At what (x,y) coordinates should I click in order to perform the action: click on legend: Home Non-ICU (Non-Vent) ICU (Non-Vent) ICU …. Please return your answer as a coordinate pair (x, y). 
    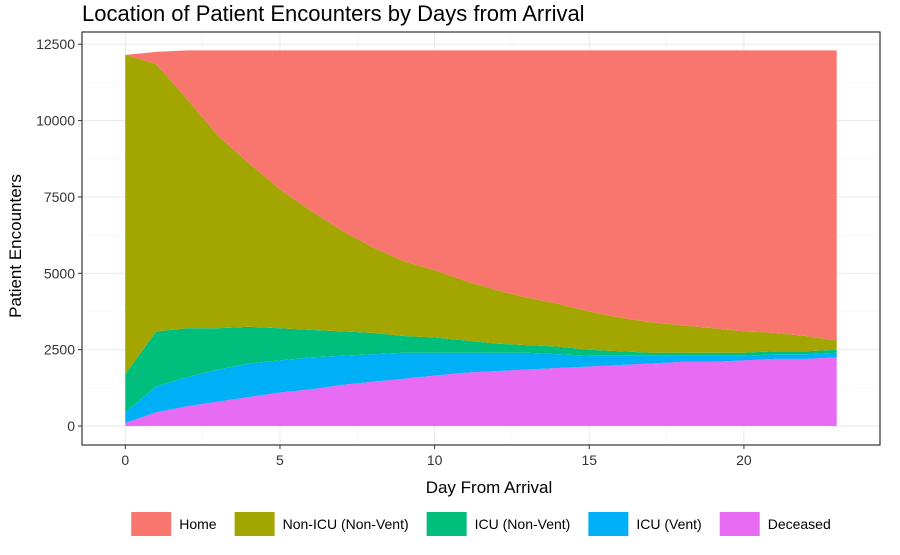
    Looking at the image, I should click on (481, 524).